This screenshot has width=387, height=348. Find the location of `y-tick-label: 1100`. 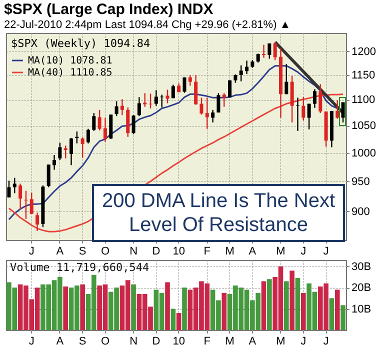

y-tick-label: 1100 is located at coordinates (364, 100).